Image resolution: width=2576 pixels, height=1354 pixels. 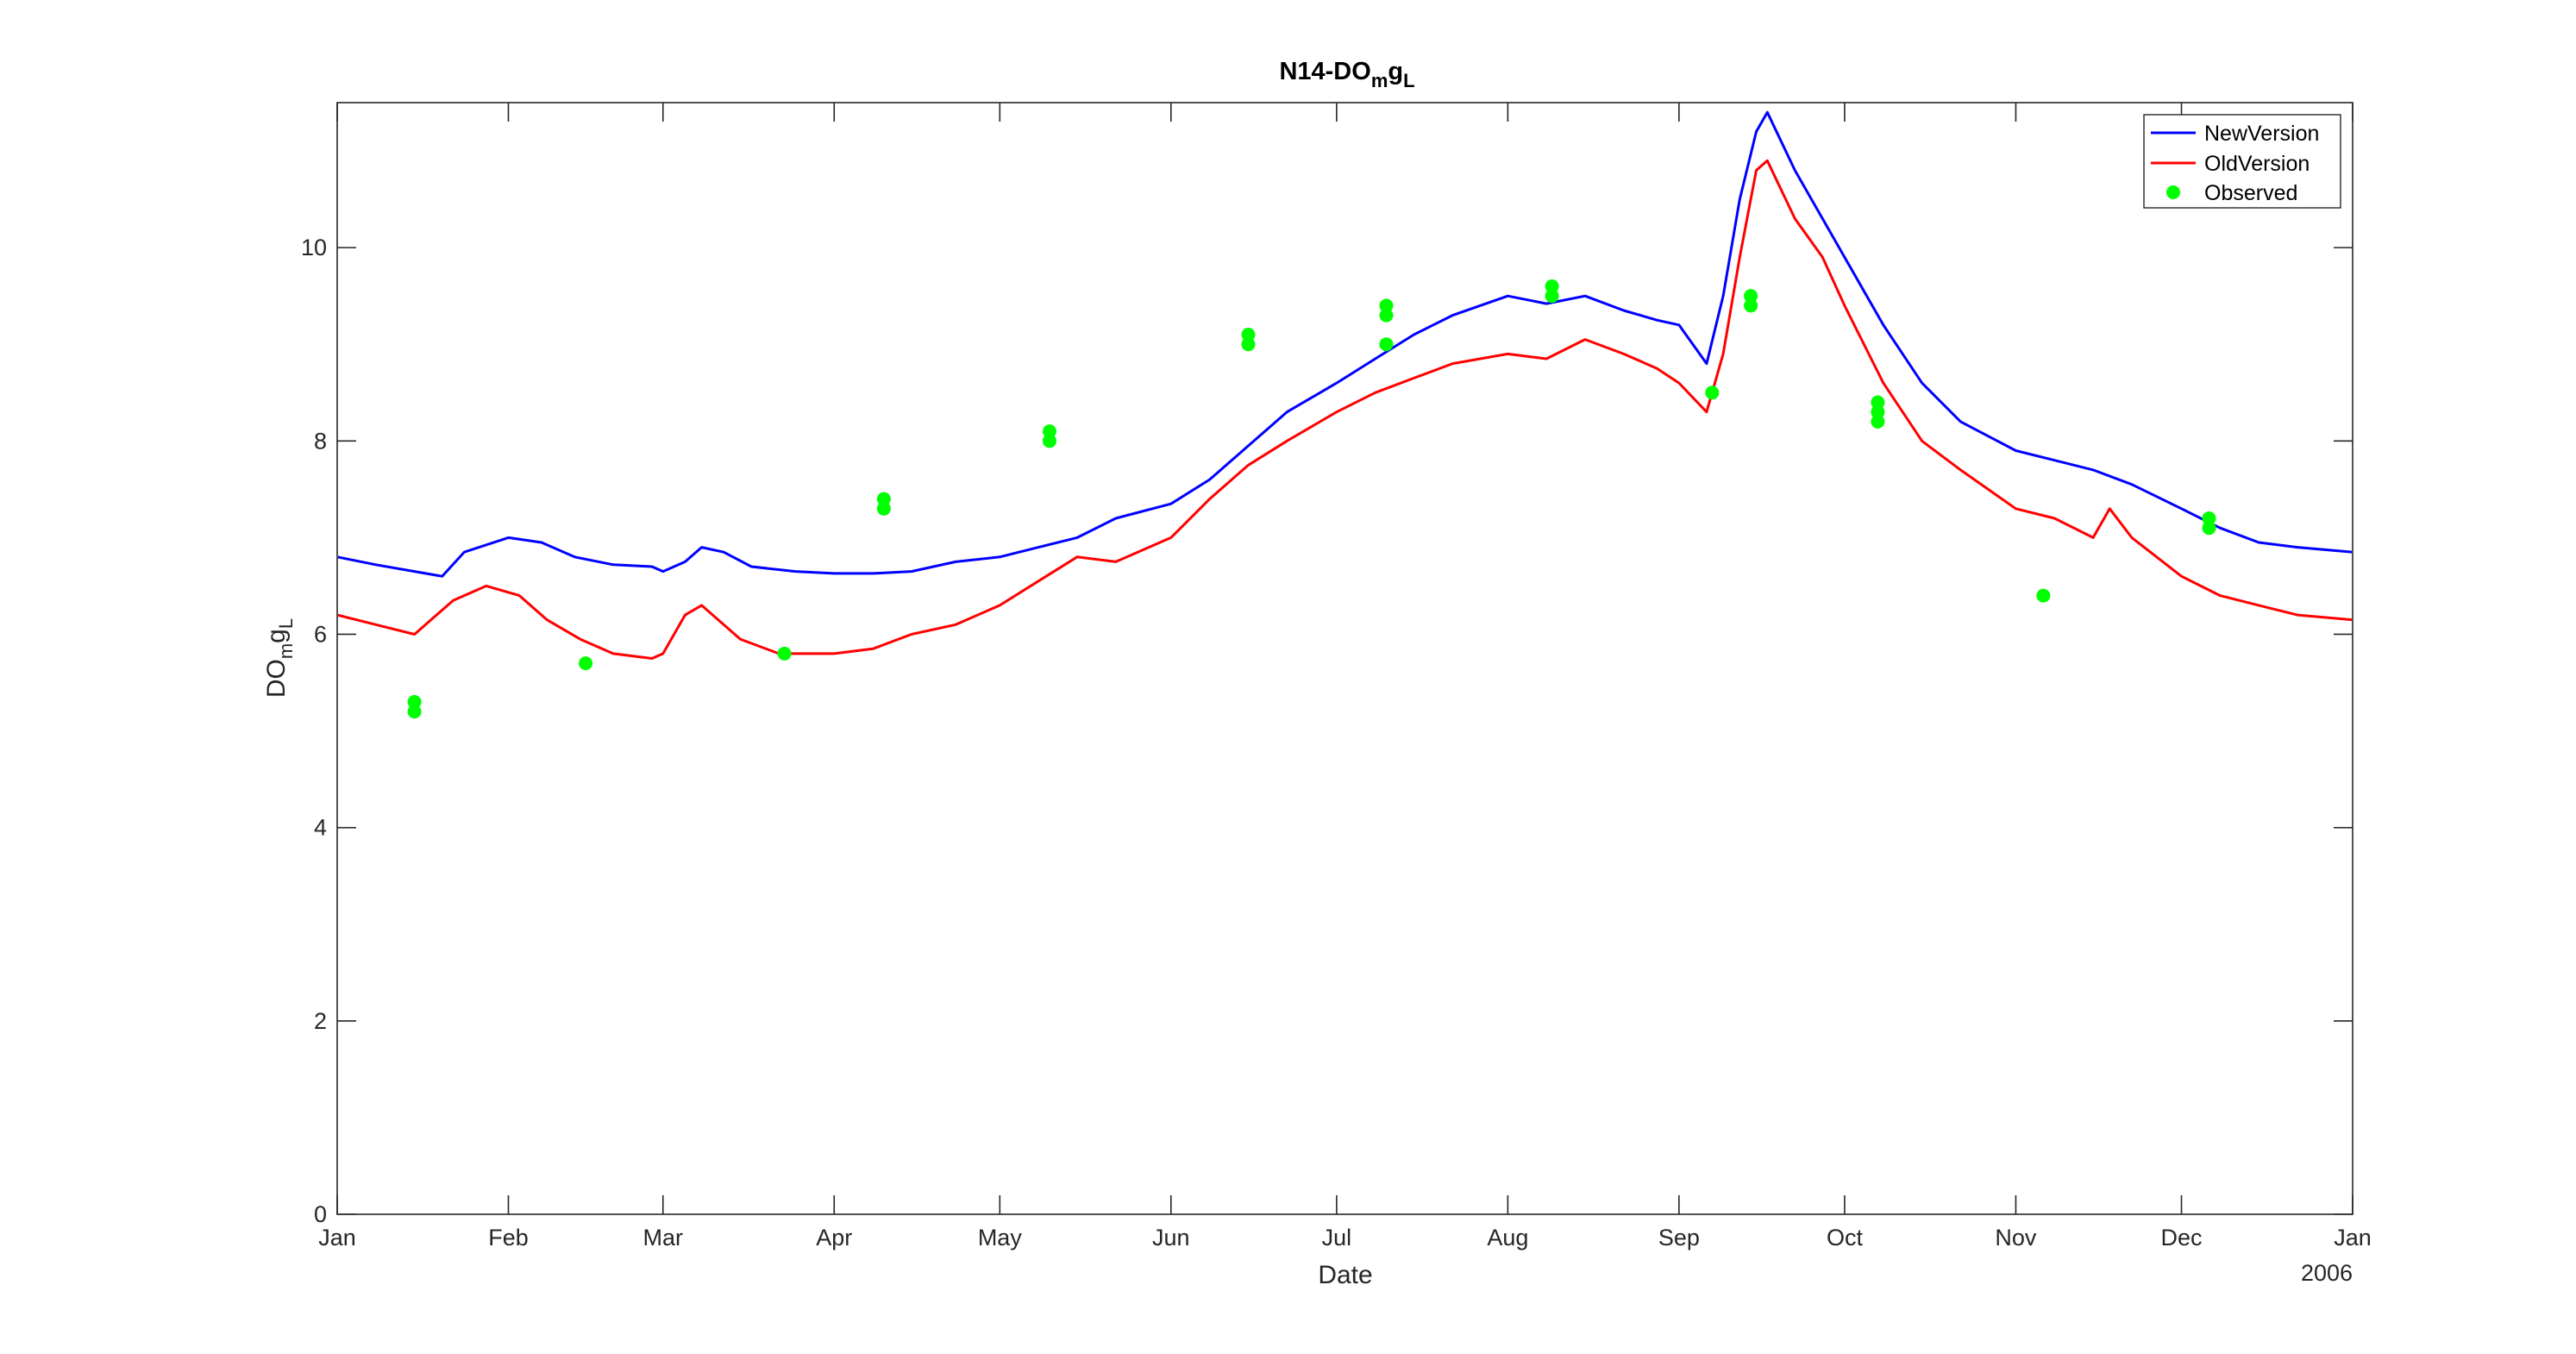 What do you see at coordinates (2261, 134) in the screenshot?
I see `legend-label-newversion: NewVersion` at bounding box center [2261, 134].